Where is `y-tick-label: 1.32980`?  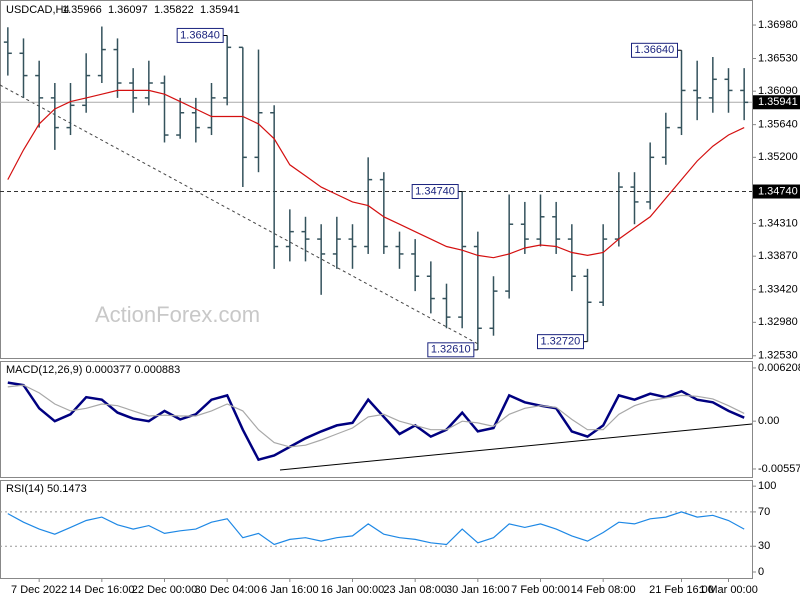 y-tick-label: 1.32980 is located at coordinates (778, 322).